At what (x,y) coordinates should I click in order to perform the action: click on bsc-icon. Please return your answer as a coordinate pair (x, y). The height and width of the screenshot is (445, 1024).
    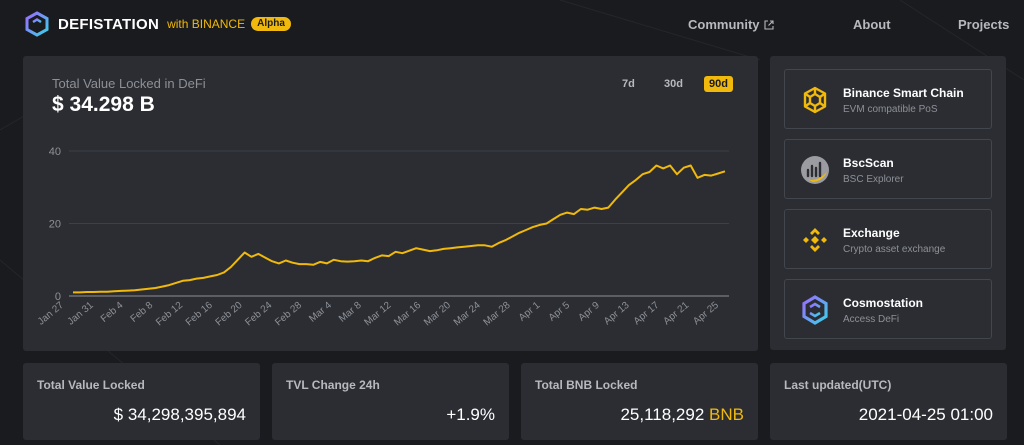
    Looking at the image, I should click on (815, 100).